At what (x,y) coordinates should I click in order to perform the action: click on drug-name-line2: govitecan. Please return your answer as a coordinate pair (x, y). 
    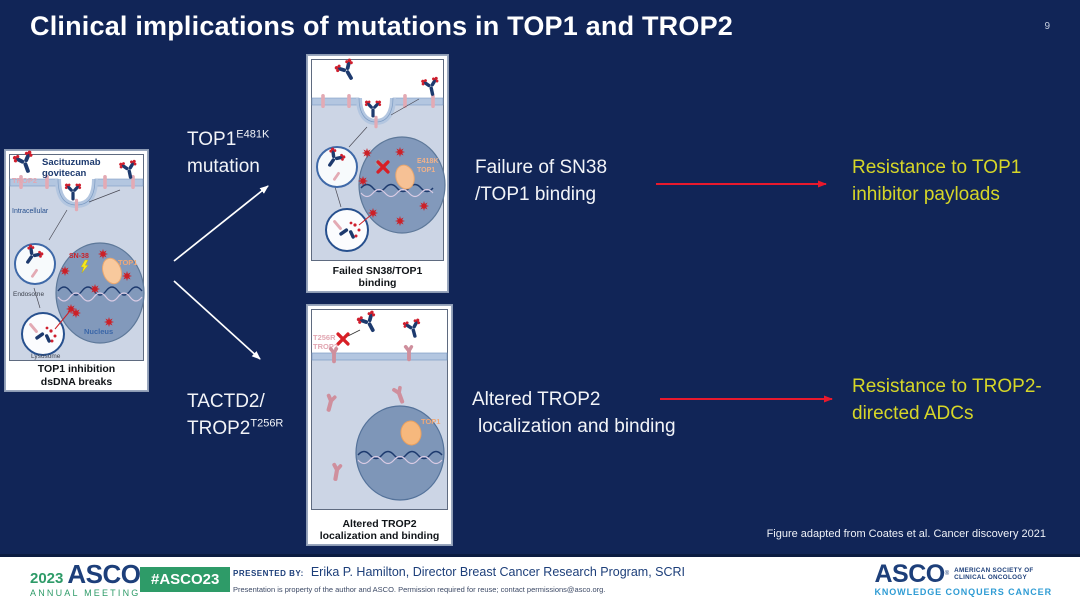
    Looking at the image, I should click on (64, 173).